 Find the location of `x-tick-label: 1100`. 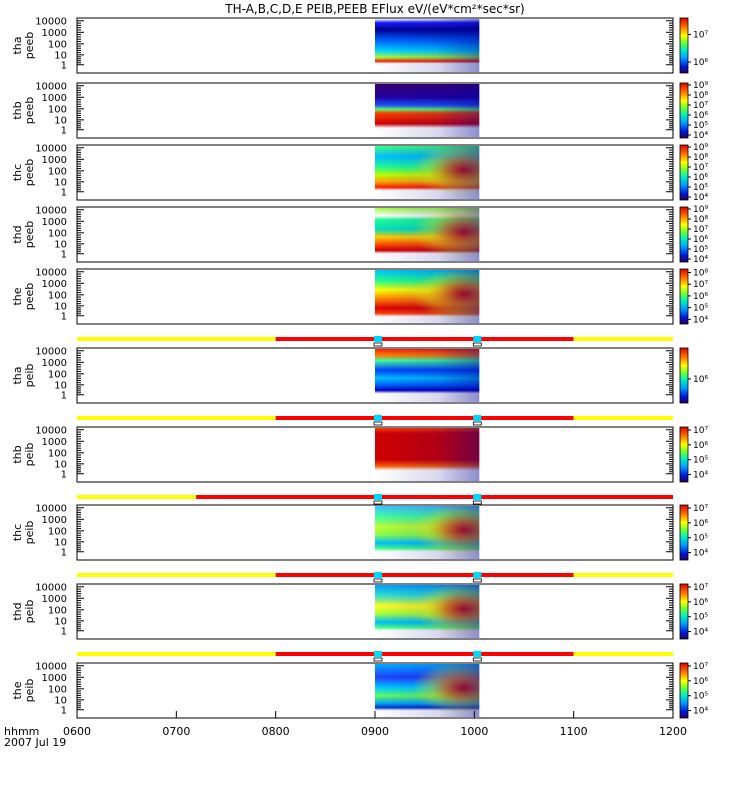

x-tick-label: 1100 is located at coordinates (574, 731).